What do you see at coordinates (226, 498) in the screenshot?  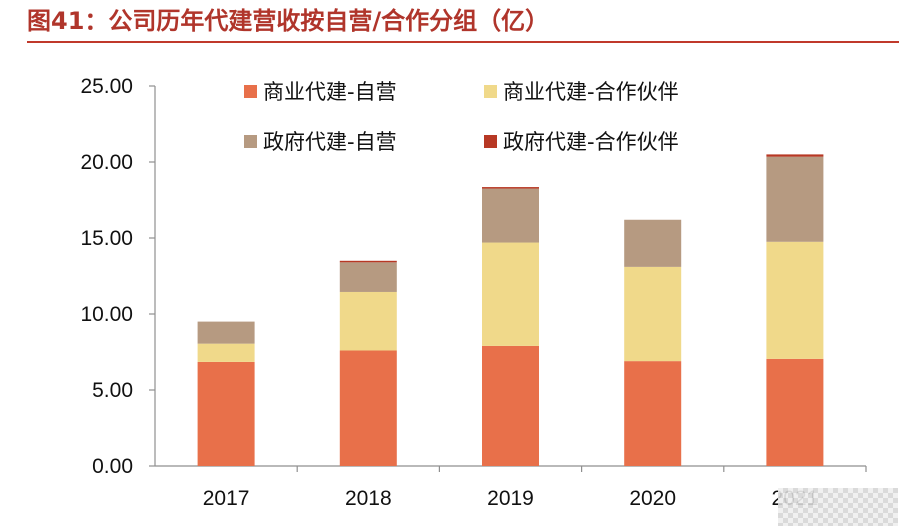 I see `x-tick-label: 2017` at bounding box center [226, 498].